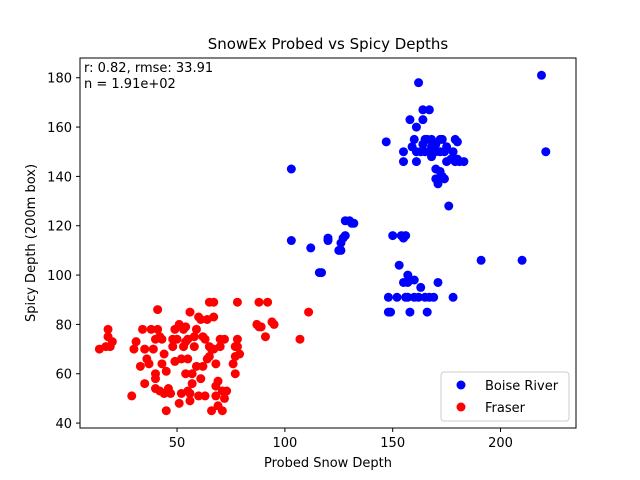 This screenshot has height=480, width=640. Describe the element at coordinates (284, 443) in the screenshot. I see `x-tick-label: 100` at that location.